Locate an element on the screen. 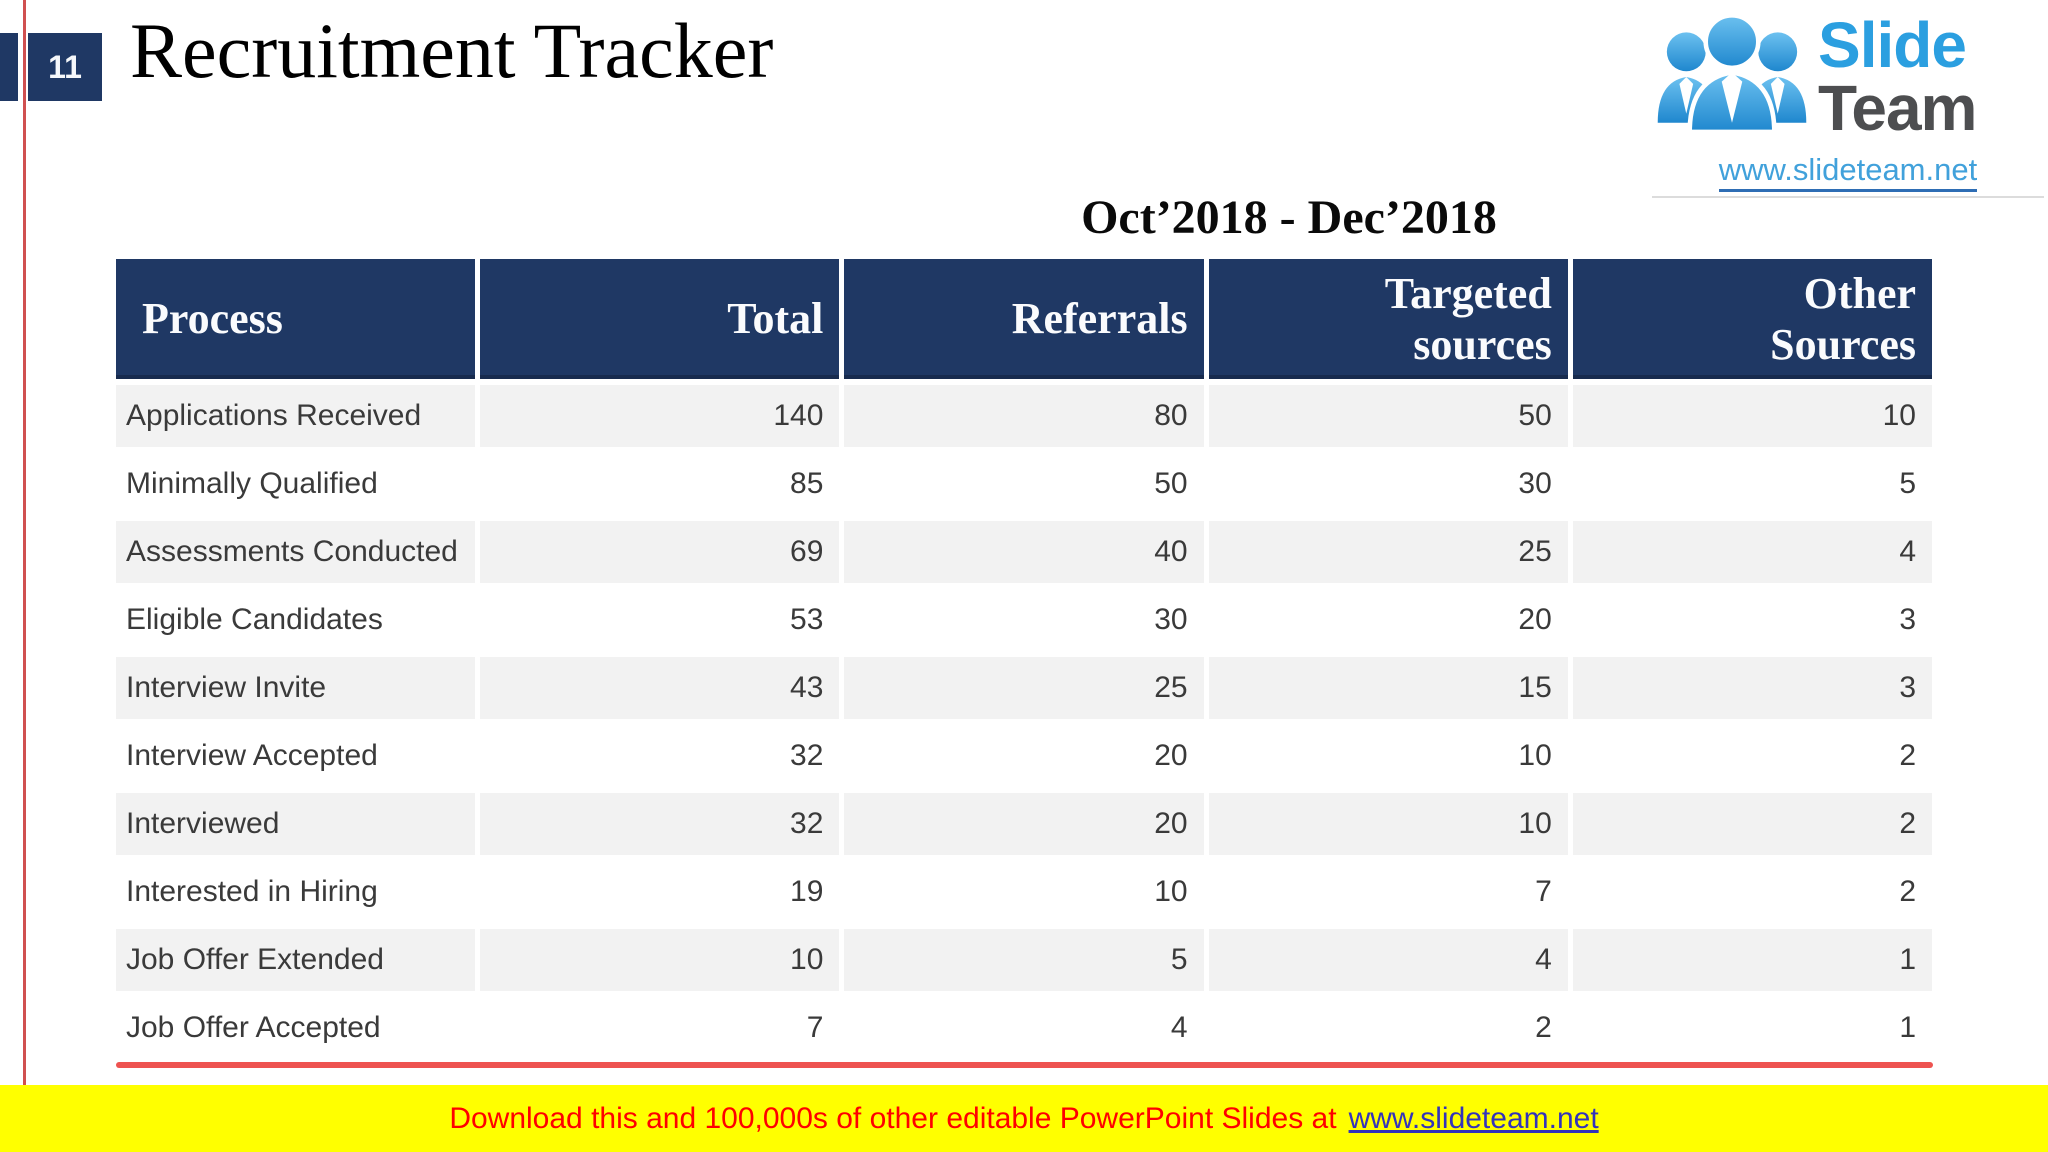 The image size is (2048, 1152). targeted-cell: 7 is located at coordinates (1388, 892).